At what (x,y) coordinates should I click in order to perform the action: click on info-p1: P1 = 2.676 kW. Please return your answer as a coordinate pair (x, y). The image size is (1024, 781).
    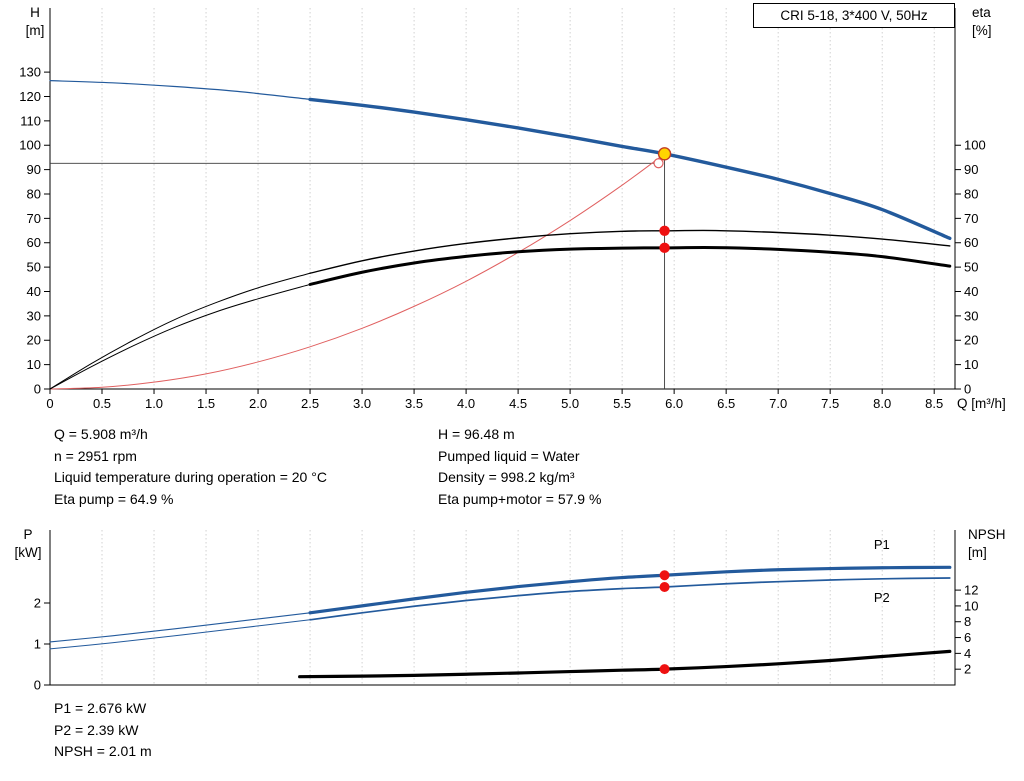
    Looking at the image, I should click on (100, 708).